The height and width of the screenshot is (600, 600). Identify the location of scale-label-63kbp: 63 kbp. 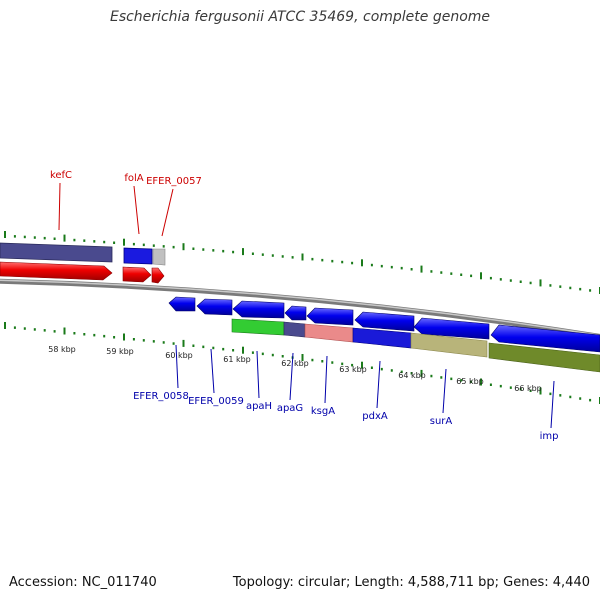
(353, 369).